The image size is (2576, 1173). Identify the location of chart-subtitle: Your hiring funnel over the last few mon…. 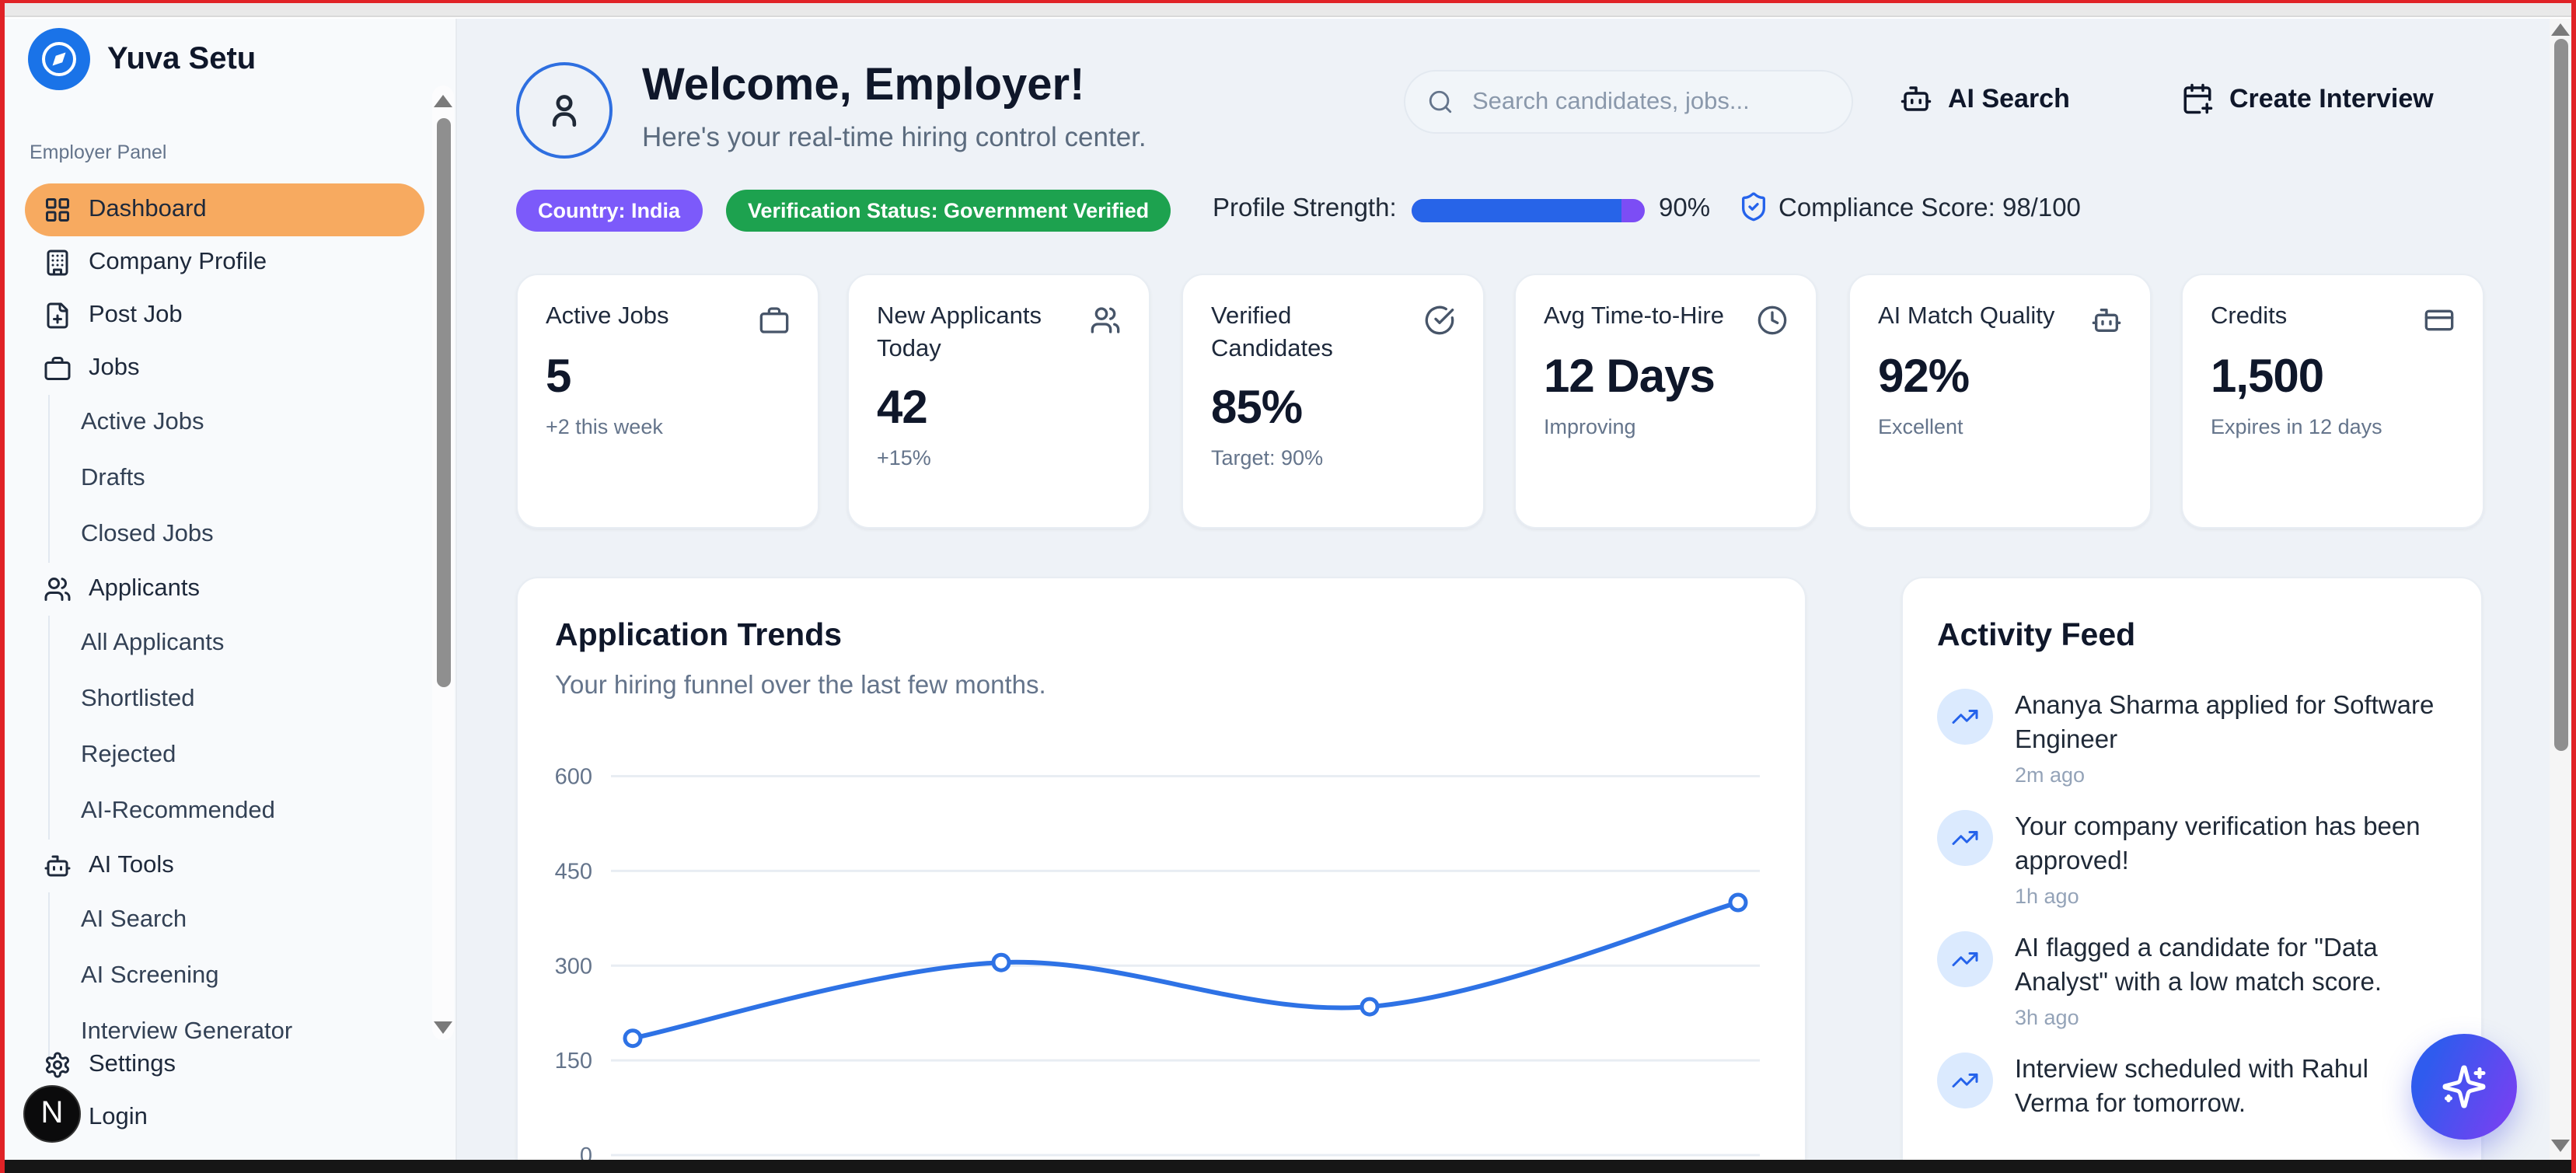
(801, 686).